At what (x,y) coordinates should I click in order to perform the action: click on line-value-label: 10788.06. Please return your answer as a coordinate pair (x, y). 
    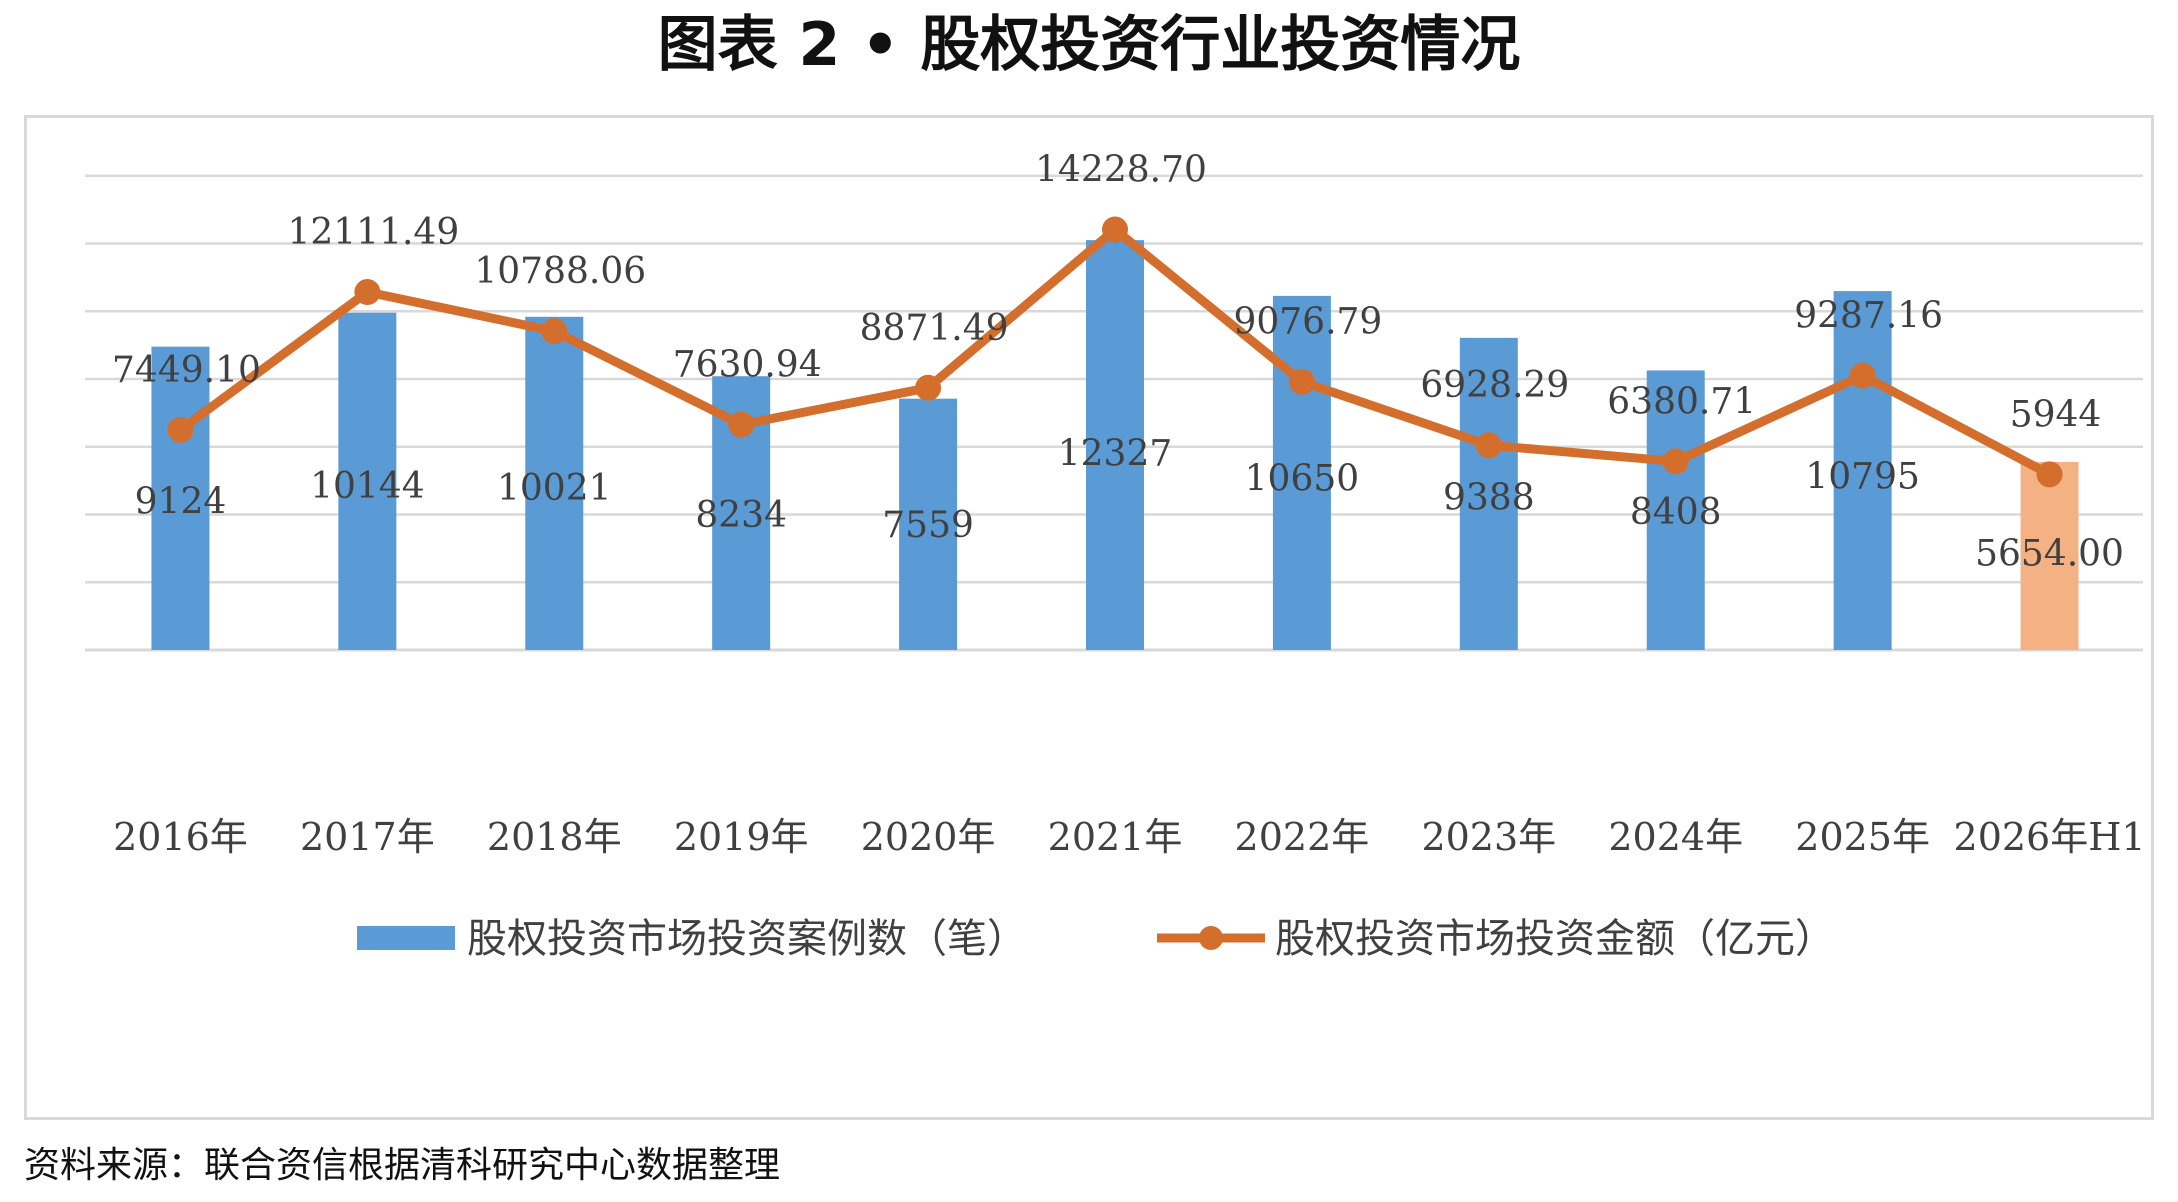
    Looking at the image, I should click on (560, 271).